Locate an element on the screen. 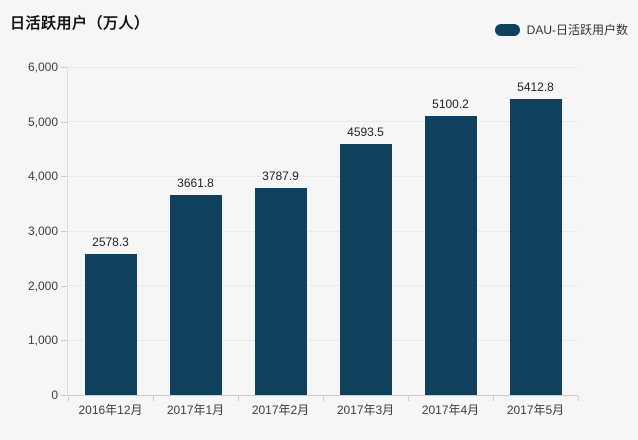  bar-slot: 3661.8 is located at coordinates (195, 231).